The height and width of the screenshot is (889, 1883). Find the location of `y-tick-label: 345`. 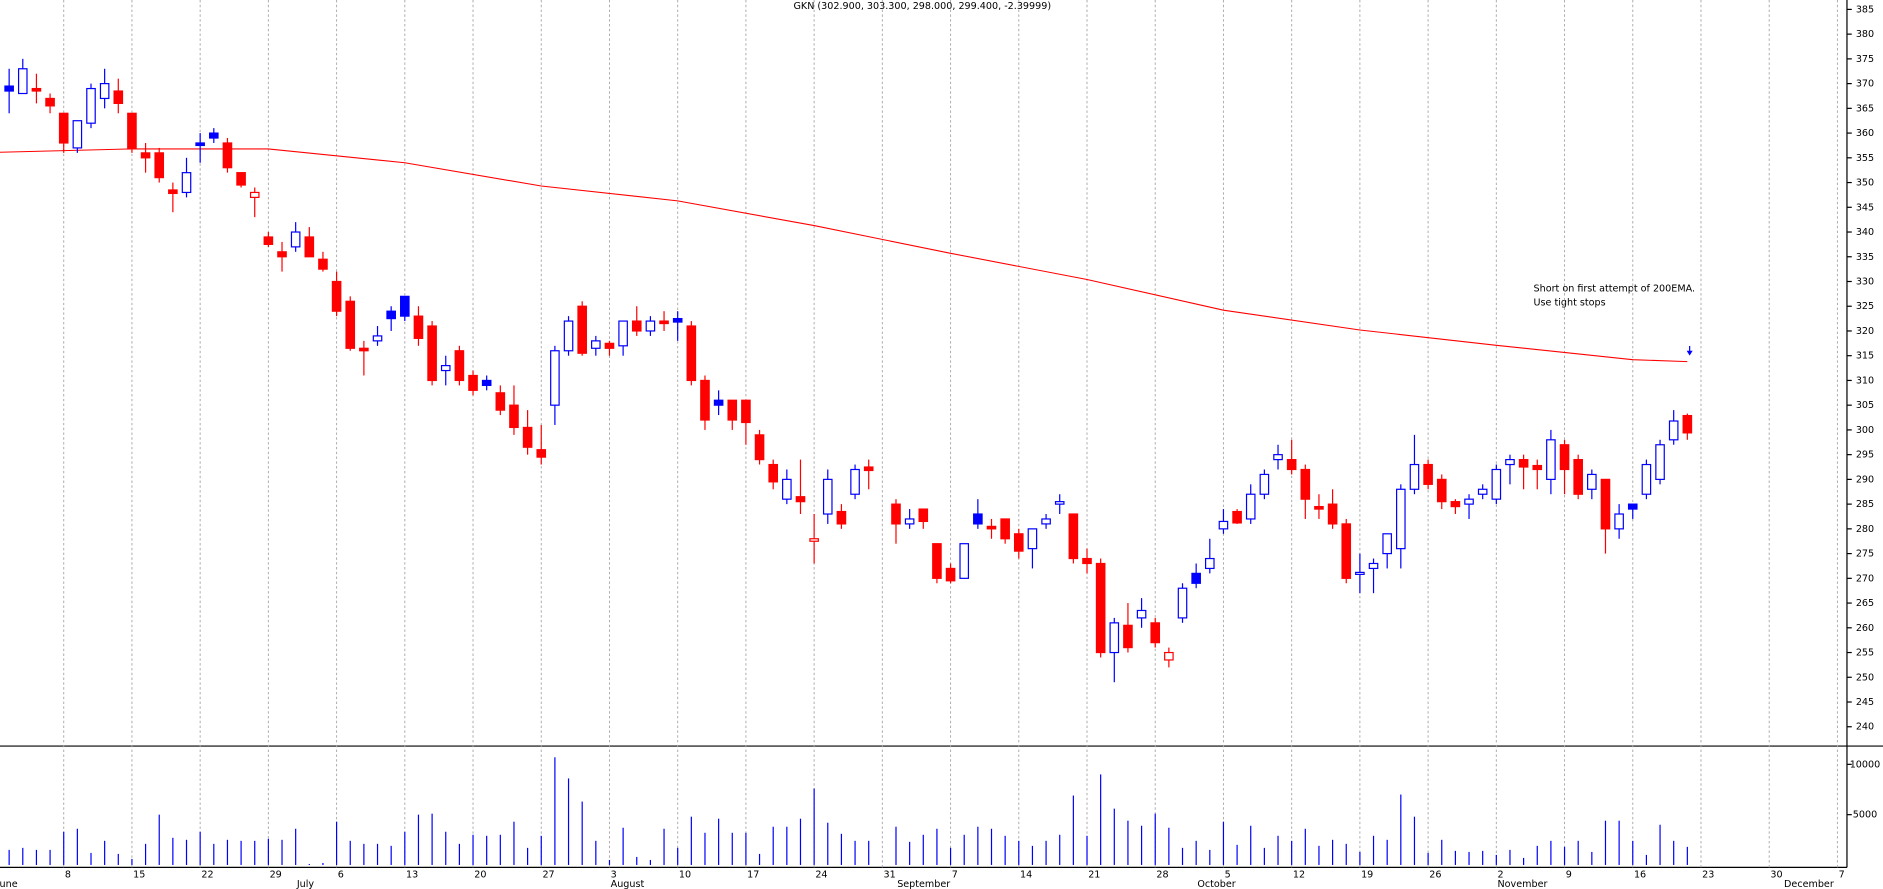

y-tick-label: 345 is located at coordinates (1865, 207).